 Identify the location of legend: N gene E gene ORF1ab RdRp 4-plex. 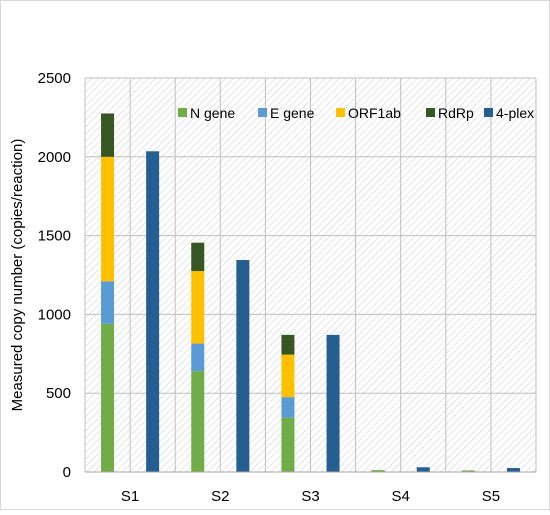
(356, 113).